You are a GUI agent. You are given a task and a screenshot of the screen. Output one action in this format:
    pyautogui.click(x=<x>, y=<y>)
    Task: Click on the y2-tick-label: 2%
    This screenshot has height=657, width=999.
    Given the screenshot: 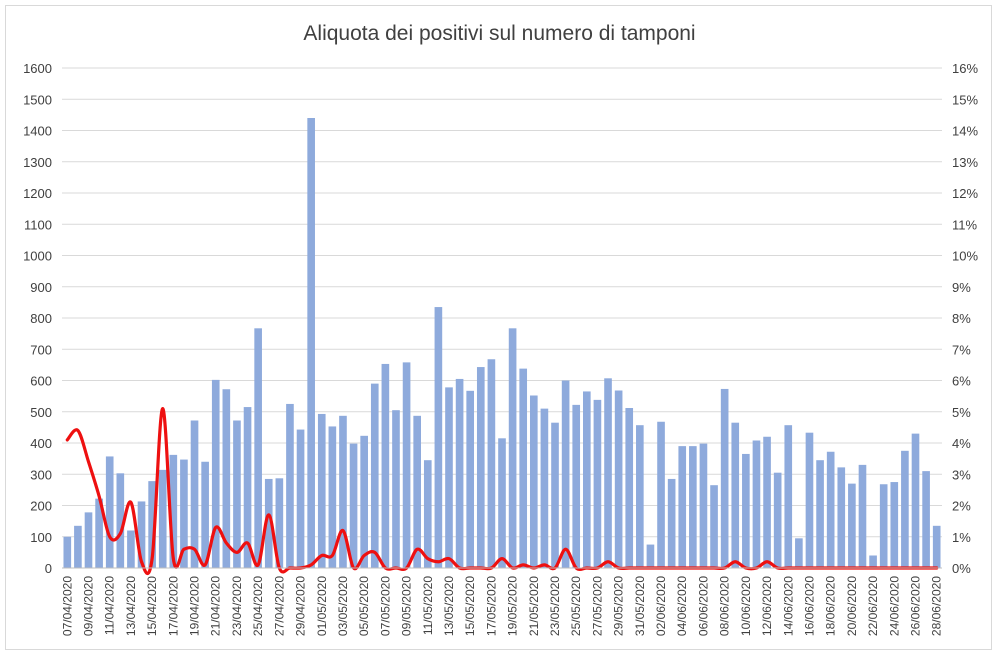 What is the action you would take?
    pyautogui.click(x=961, y=506)
    